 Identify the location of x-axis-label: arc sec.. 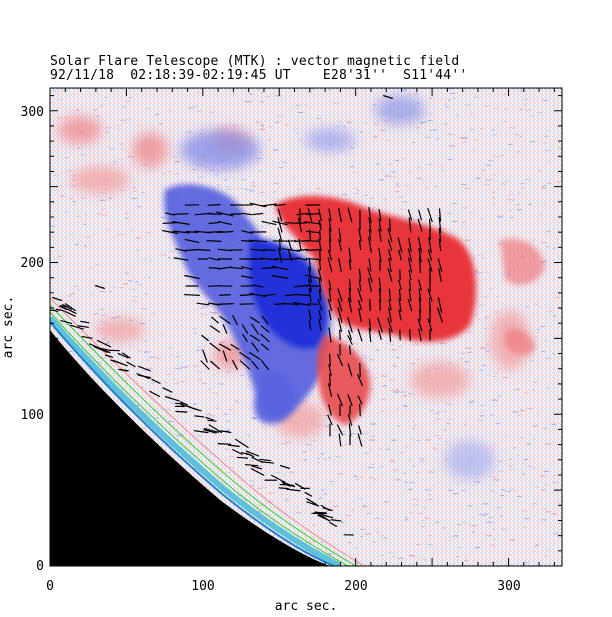
(306, 606).